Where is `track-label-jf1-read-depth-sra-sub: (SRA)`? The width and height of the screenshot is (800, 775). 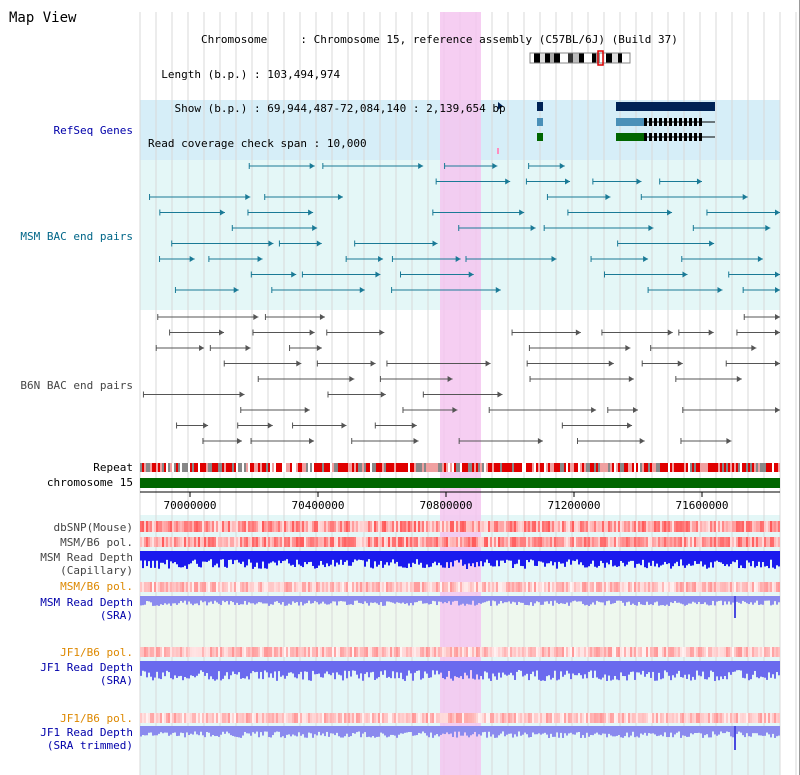 track-label-jf1-read-depth-sra-sub: (SRA) is located at coordinates (116, 680).